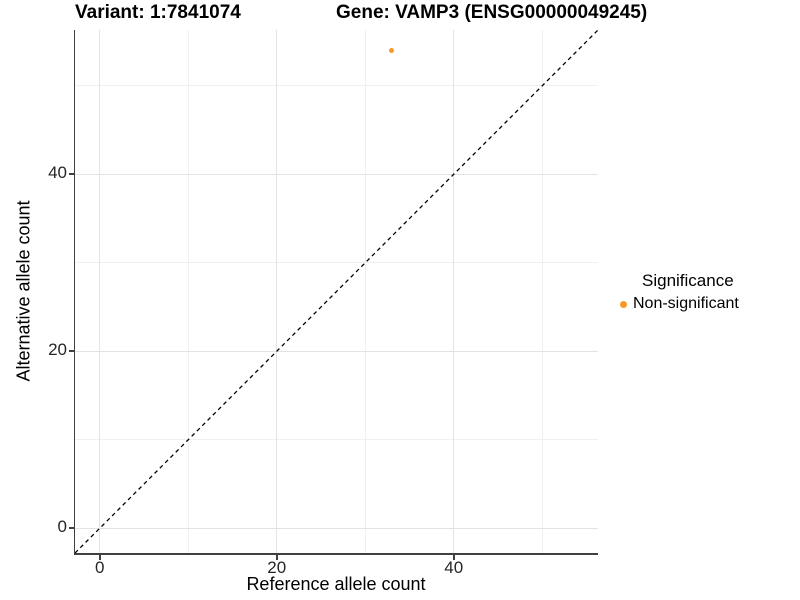 This screenshot has height=600, width=800. What do you see at coordinates (677, 292) in the screenshot?
I see `legend: Significance Non-significant` at bounding box center [677, 292].